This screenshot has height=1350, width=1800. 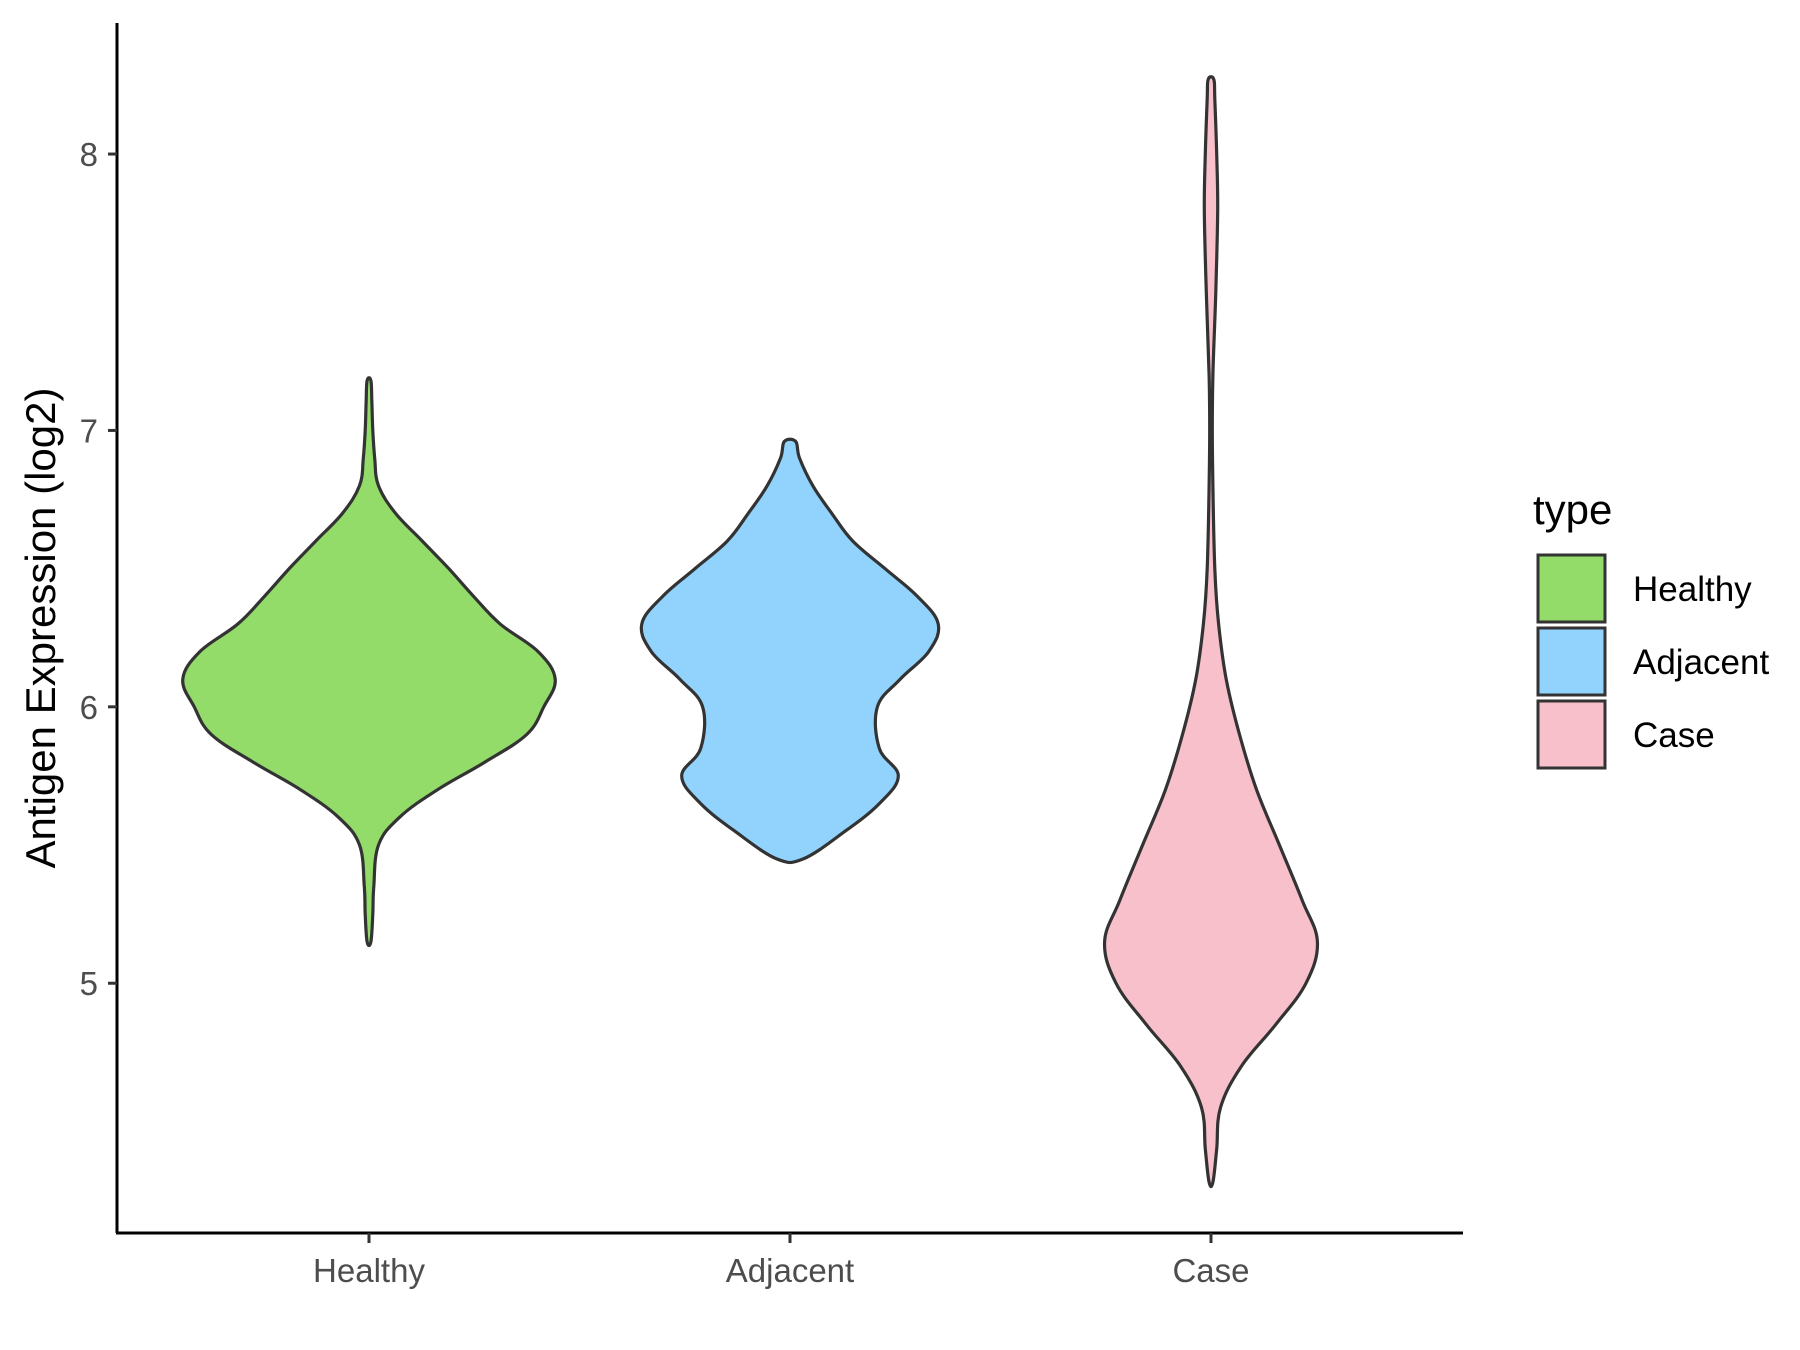 I want to click on violin-healthy, so click(x=369, y=662).